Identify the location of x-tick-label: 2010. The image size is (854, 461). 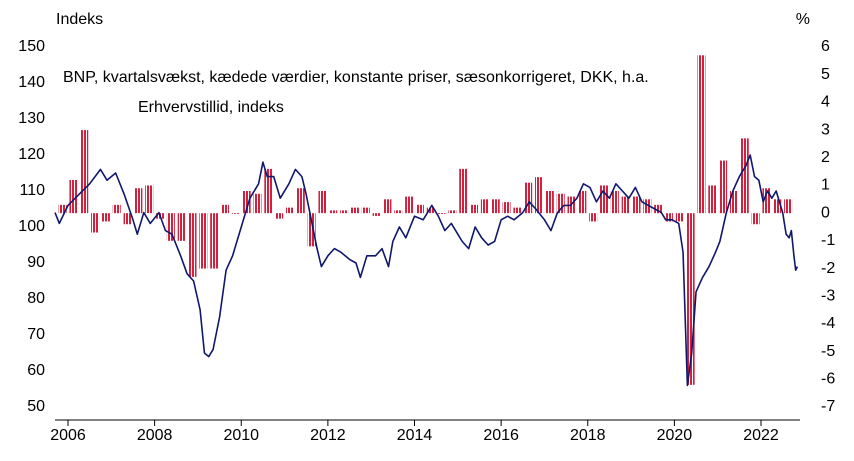
(241, 435).